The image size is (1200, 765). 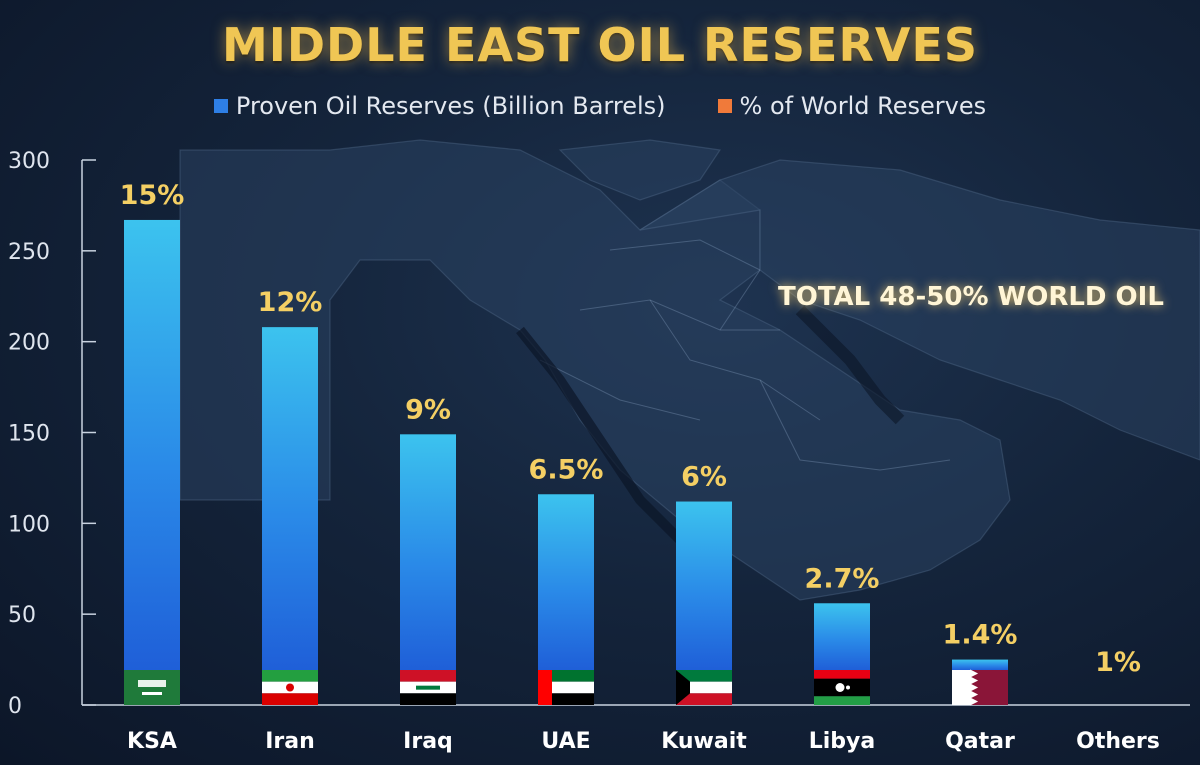 What do you see at coordinates (980, 687) in the screenshot?
I see `qatar-flag` at bounding box center [980, 687].